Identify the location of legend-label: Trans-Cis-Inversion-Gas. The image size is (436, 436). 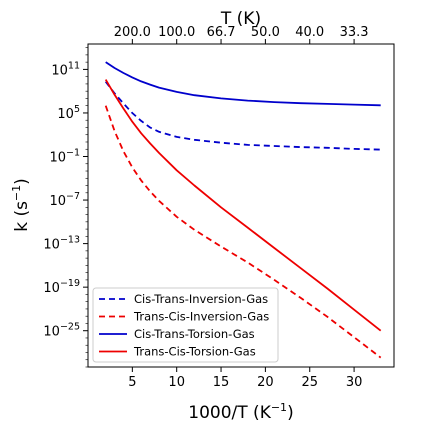
(201, 317).